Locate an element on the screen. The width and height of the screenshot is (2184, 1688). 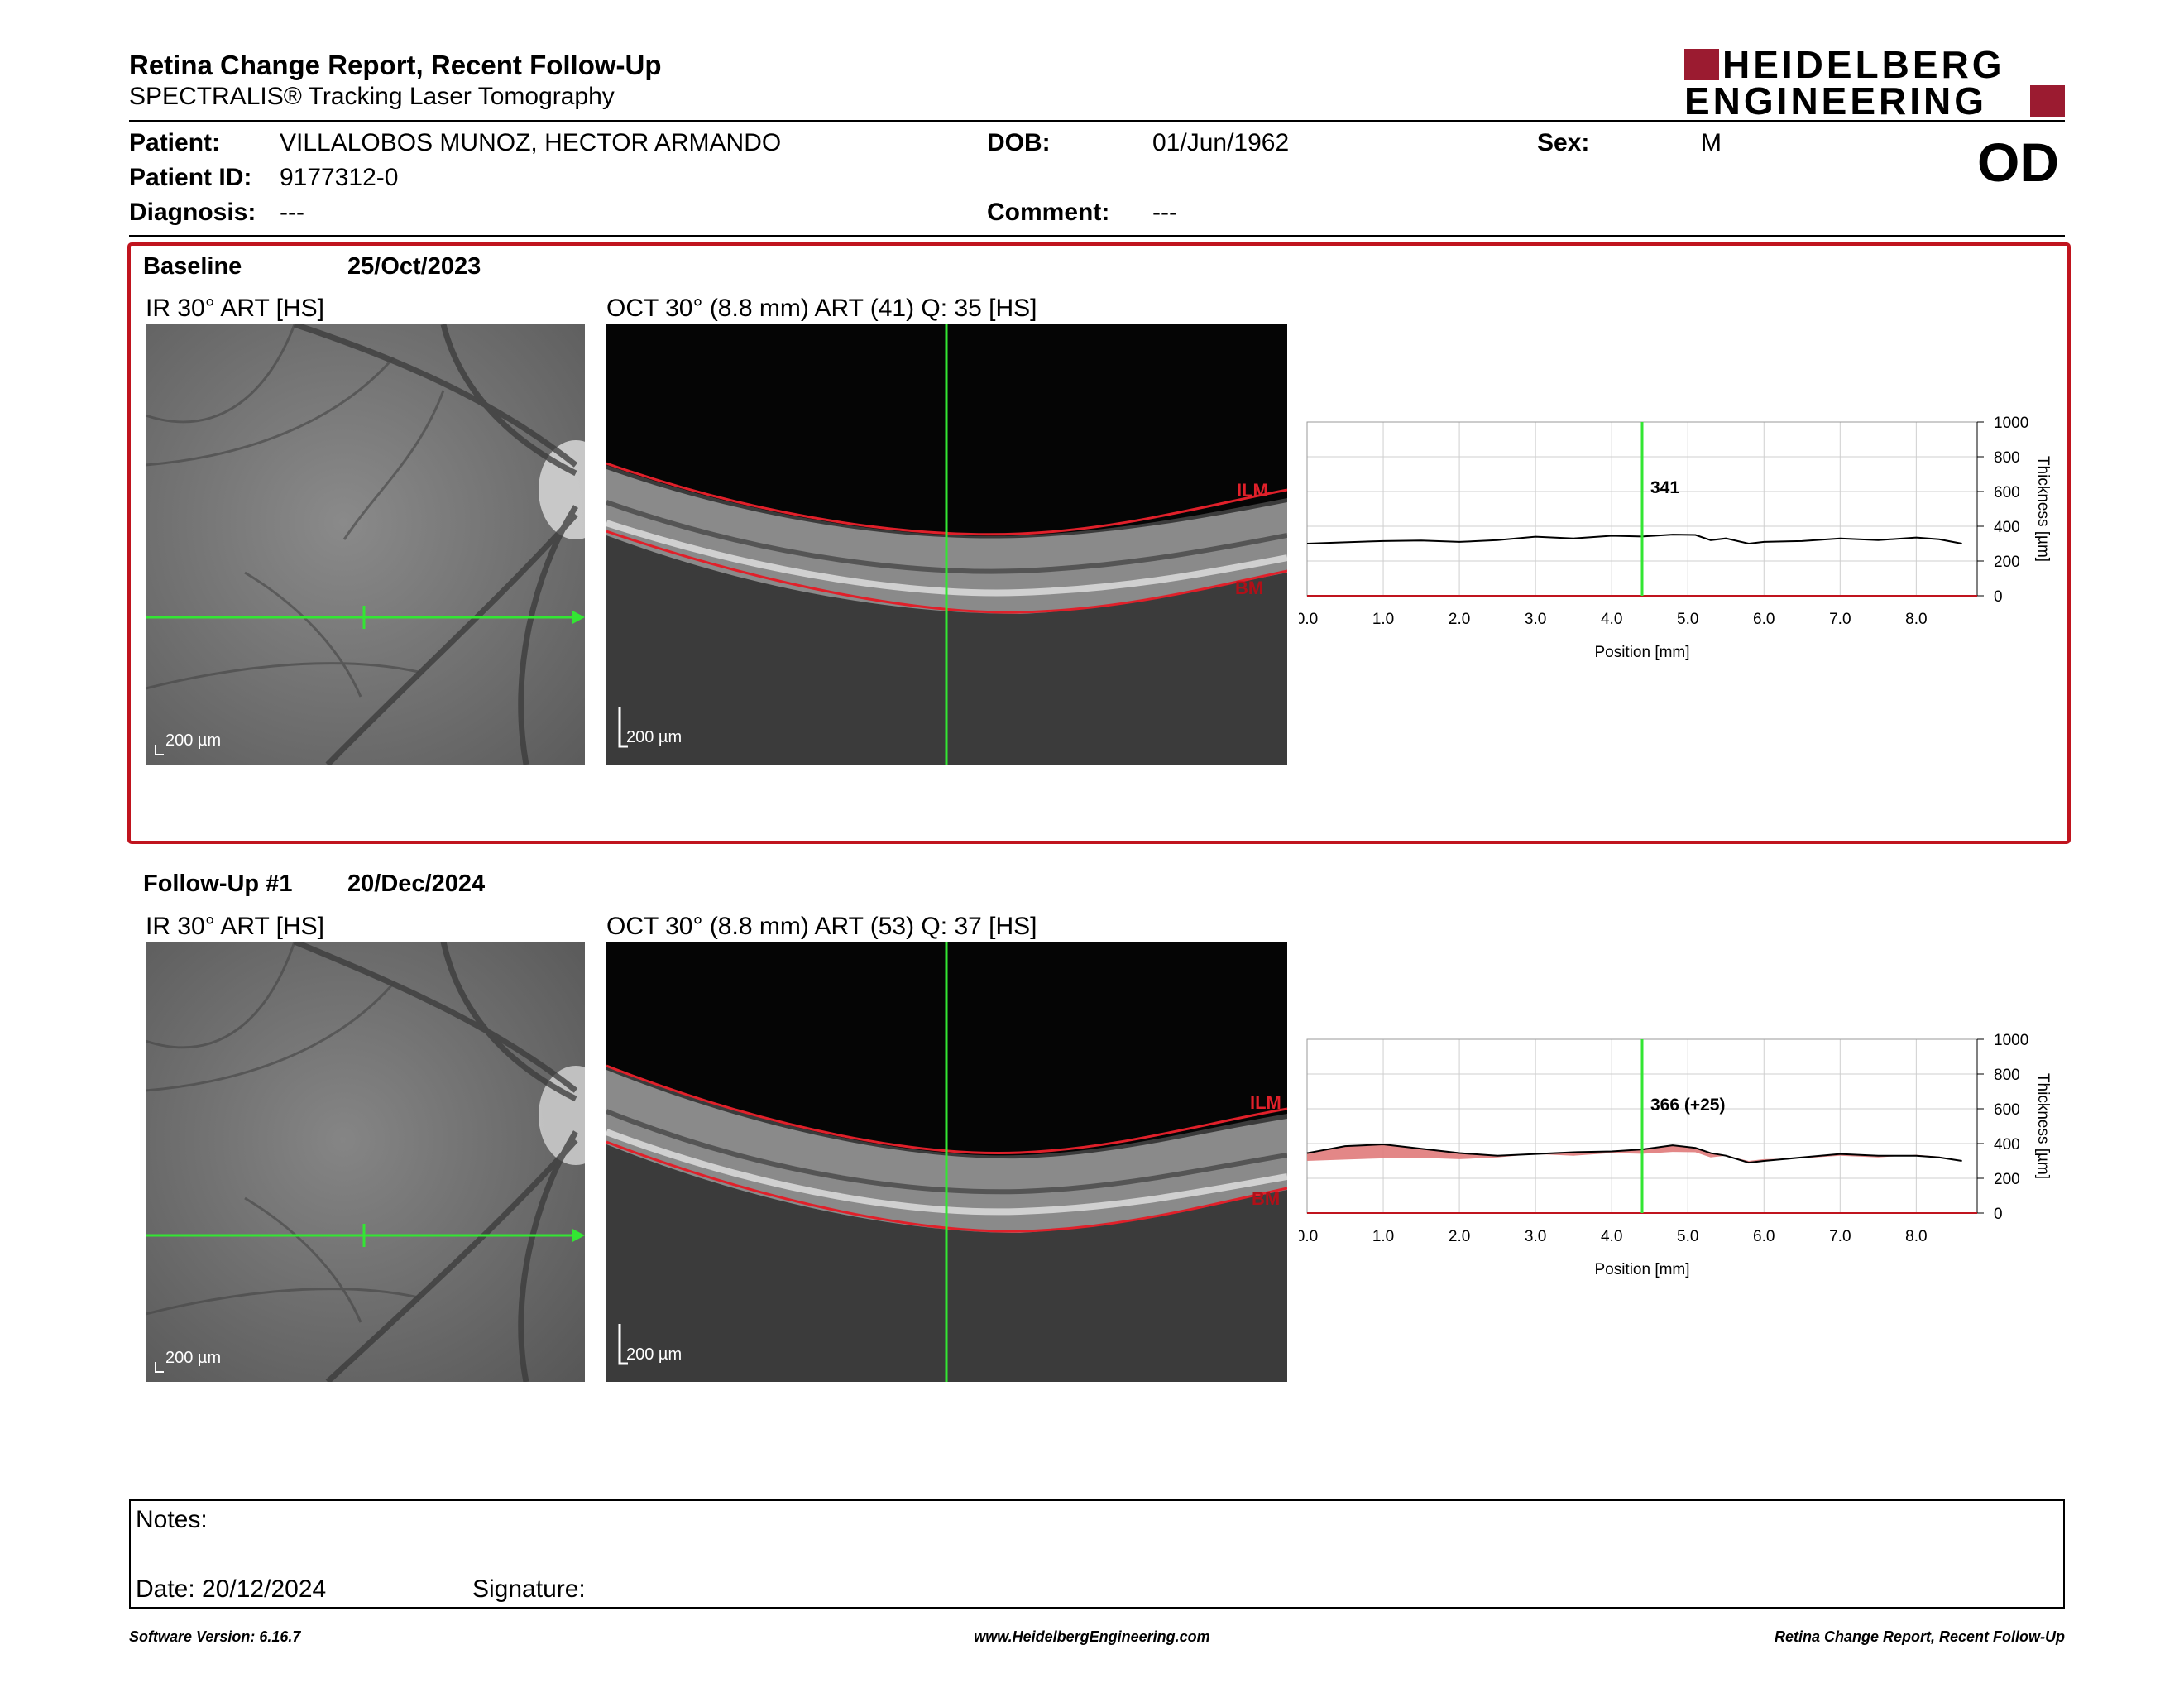
baseline-ir-label: IR 30° ART [HS] is located at coordinates (235, 308).